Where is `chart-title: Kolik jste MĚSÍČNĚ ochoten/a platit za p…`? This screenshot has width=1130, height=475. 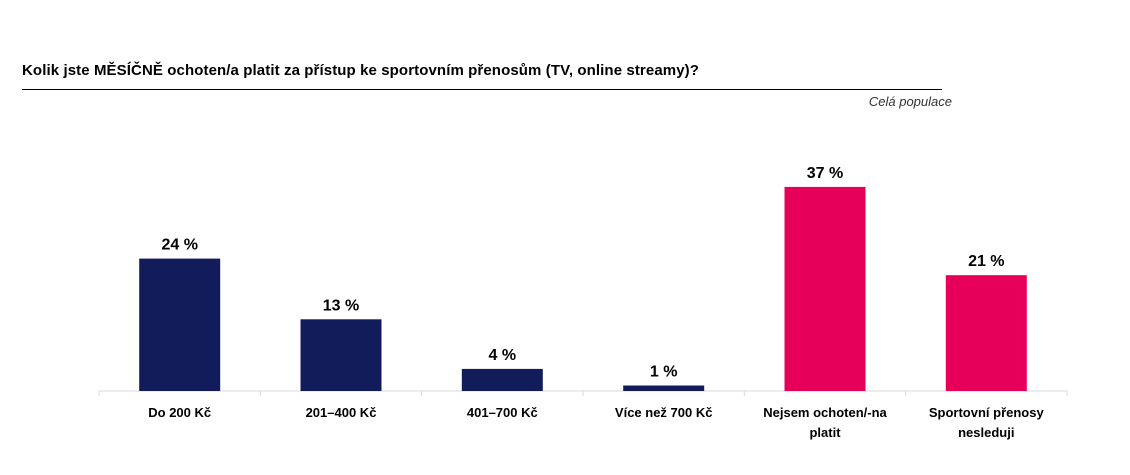 chart-title: Kolik jste MĚSÍČNĚ ochoten/a platit za p… is located at coordinates (360, 70).